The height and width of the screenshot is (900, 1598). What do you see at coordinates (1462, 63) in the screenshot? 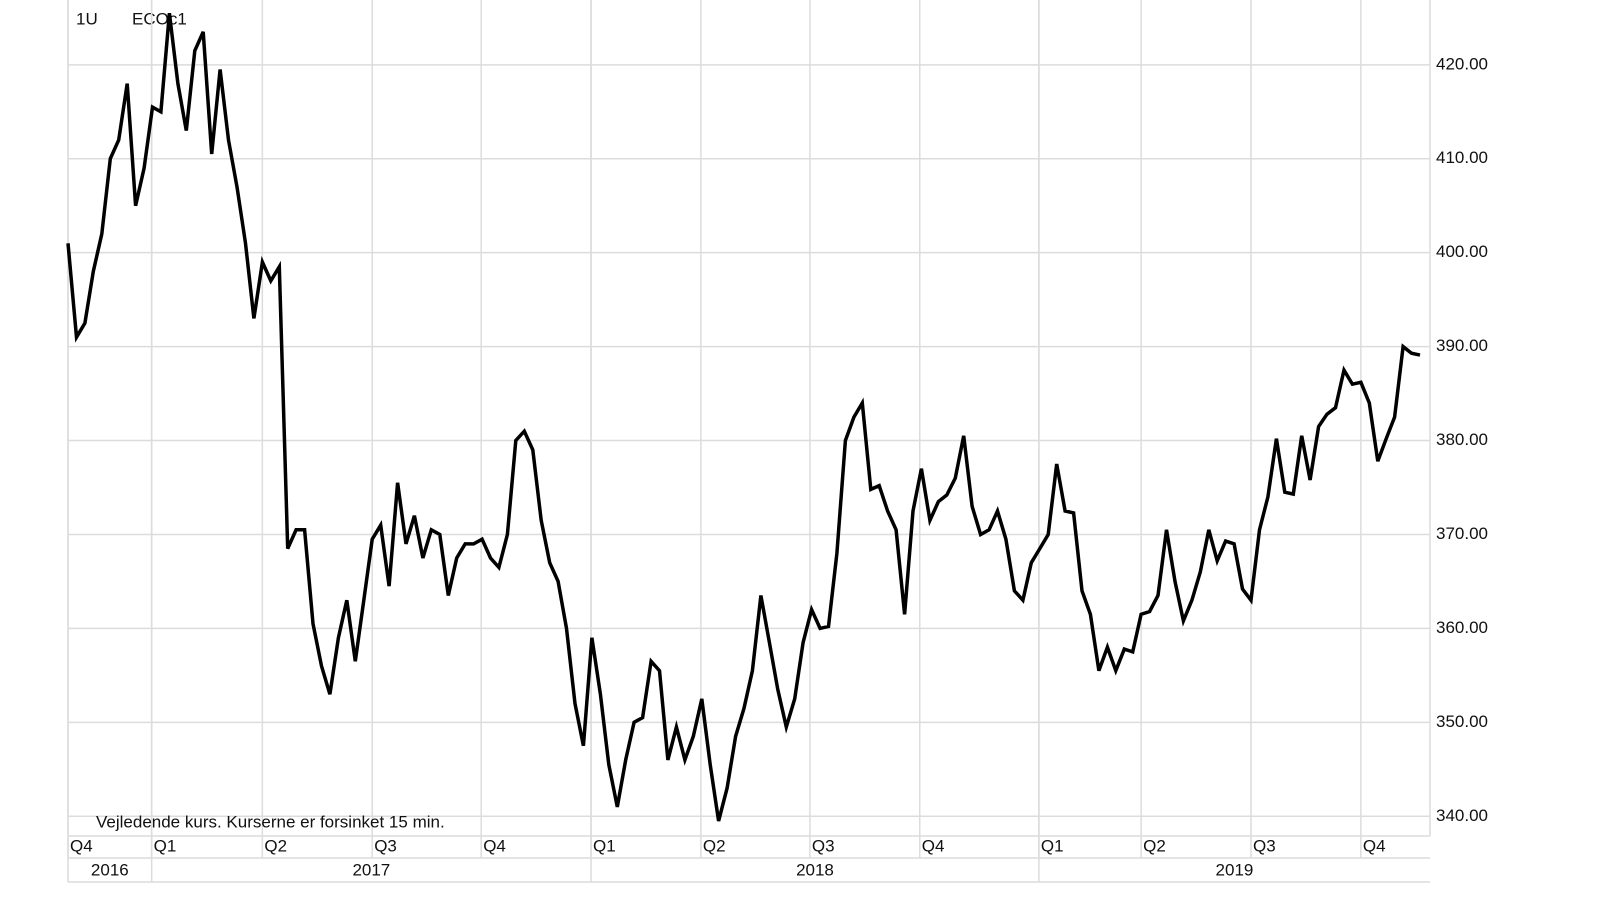
I see `y-tick-label: 420.00` at bounding box center [1462, 63].